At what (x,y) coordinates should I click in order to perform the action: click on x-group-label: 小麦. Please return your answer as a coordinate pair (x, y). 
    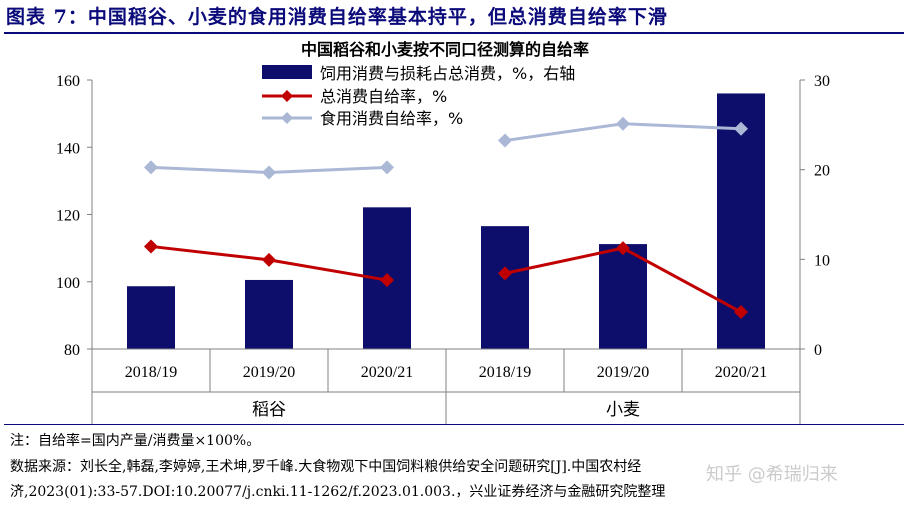
    Looking at the image, I should click on (623, 410).